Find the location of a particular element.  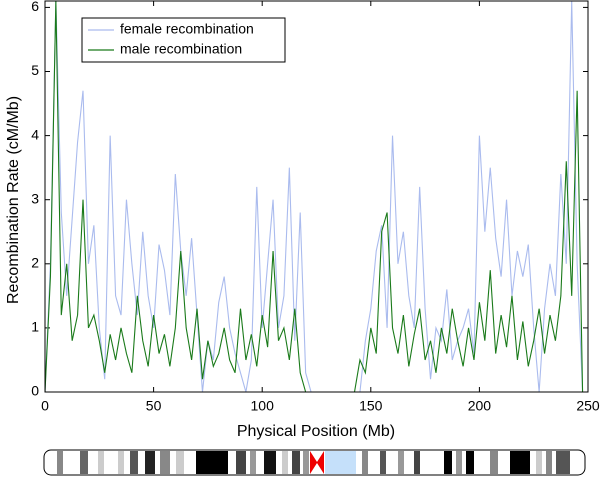

x-tick-label: 150 is located at coordinates (371, 406).